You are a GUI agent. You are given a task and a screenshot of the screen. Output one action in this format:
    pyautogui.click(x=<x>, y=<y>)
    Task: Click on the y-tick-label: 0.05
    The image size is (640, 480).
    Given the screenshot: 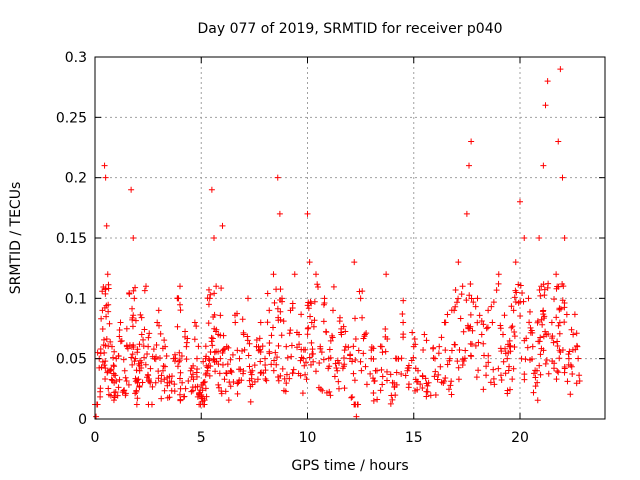 What is the action you would take?
    pyautogui.click(x=71, y=360)
    